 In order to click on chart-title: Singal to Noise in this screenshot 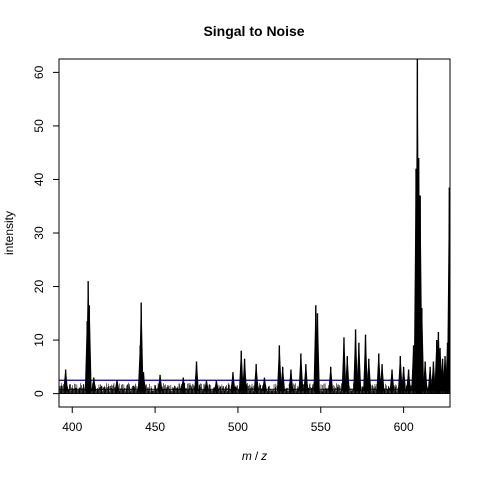, I will do `click(253, 31)`.